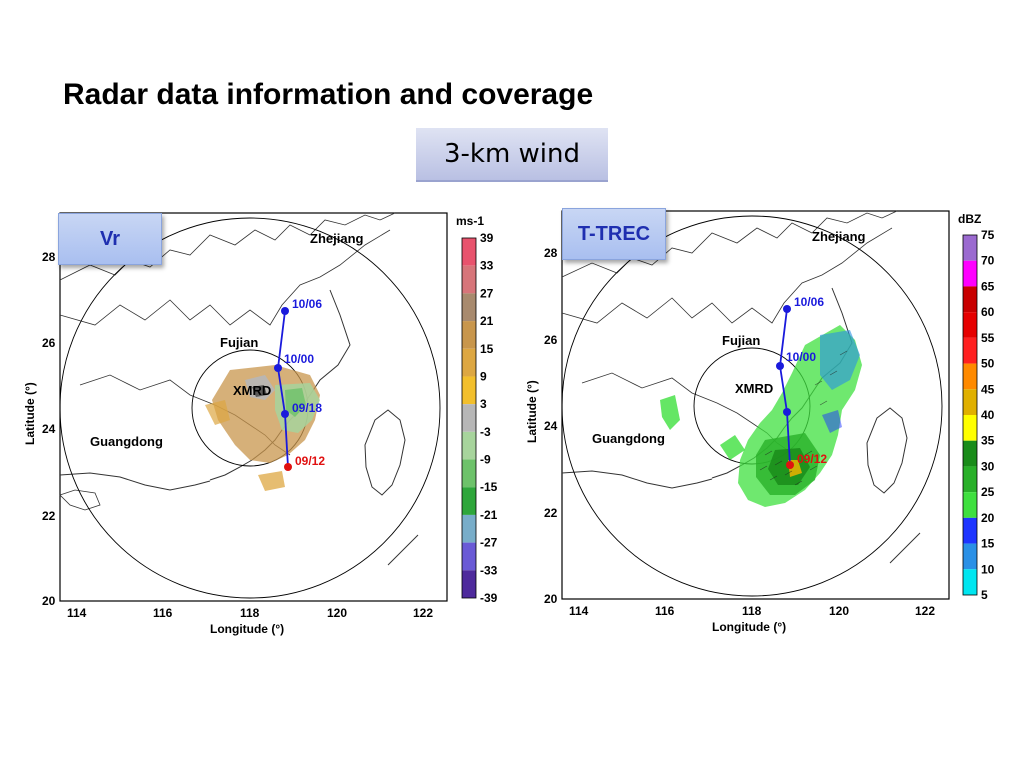  What do you see at coordinates (988, 492) in the screenshot?
I see `colorbar-tick-label: 25` at bounding box center [988, 492].